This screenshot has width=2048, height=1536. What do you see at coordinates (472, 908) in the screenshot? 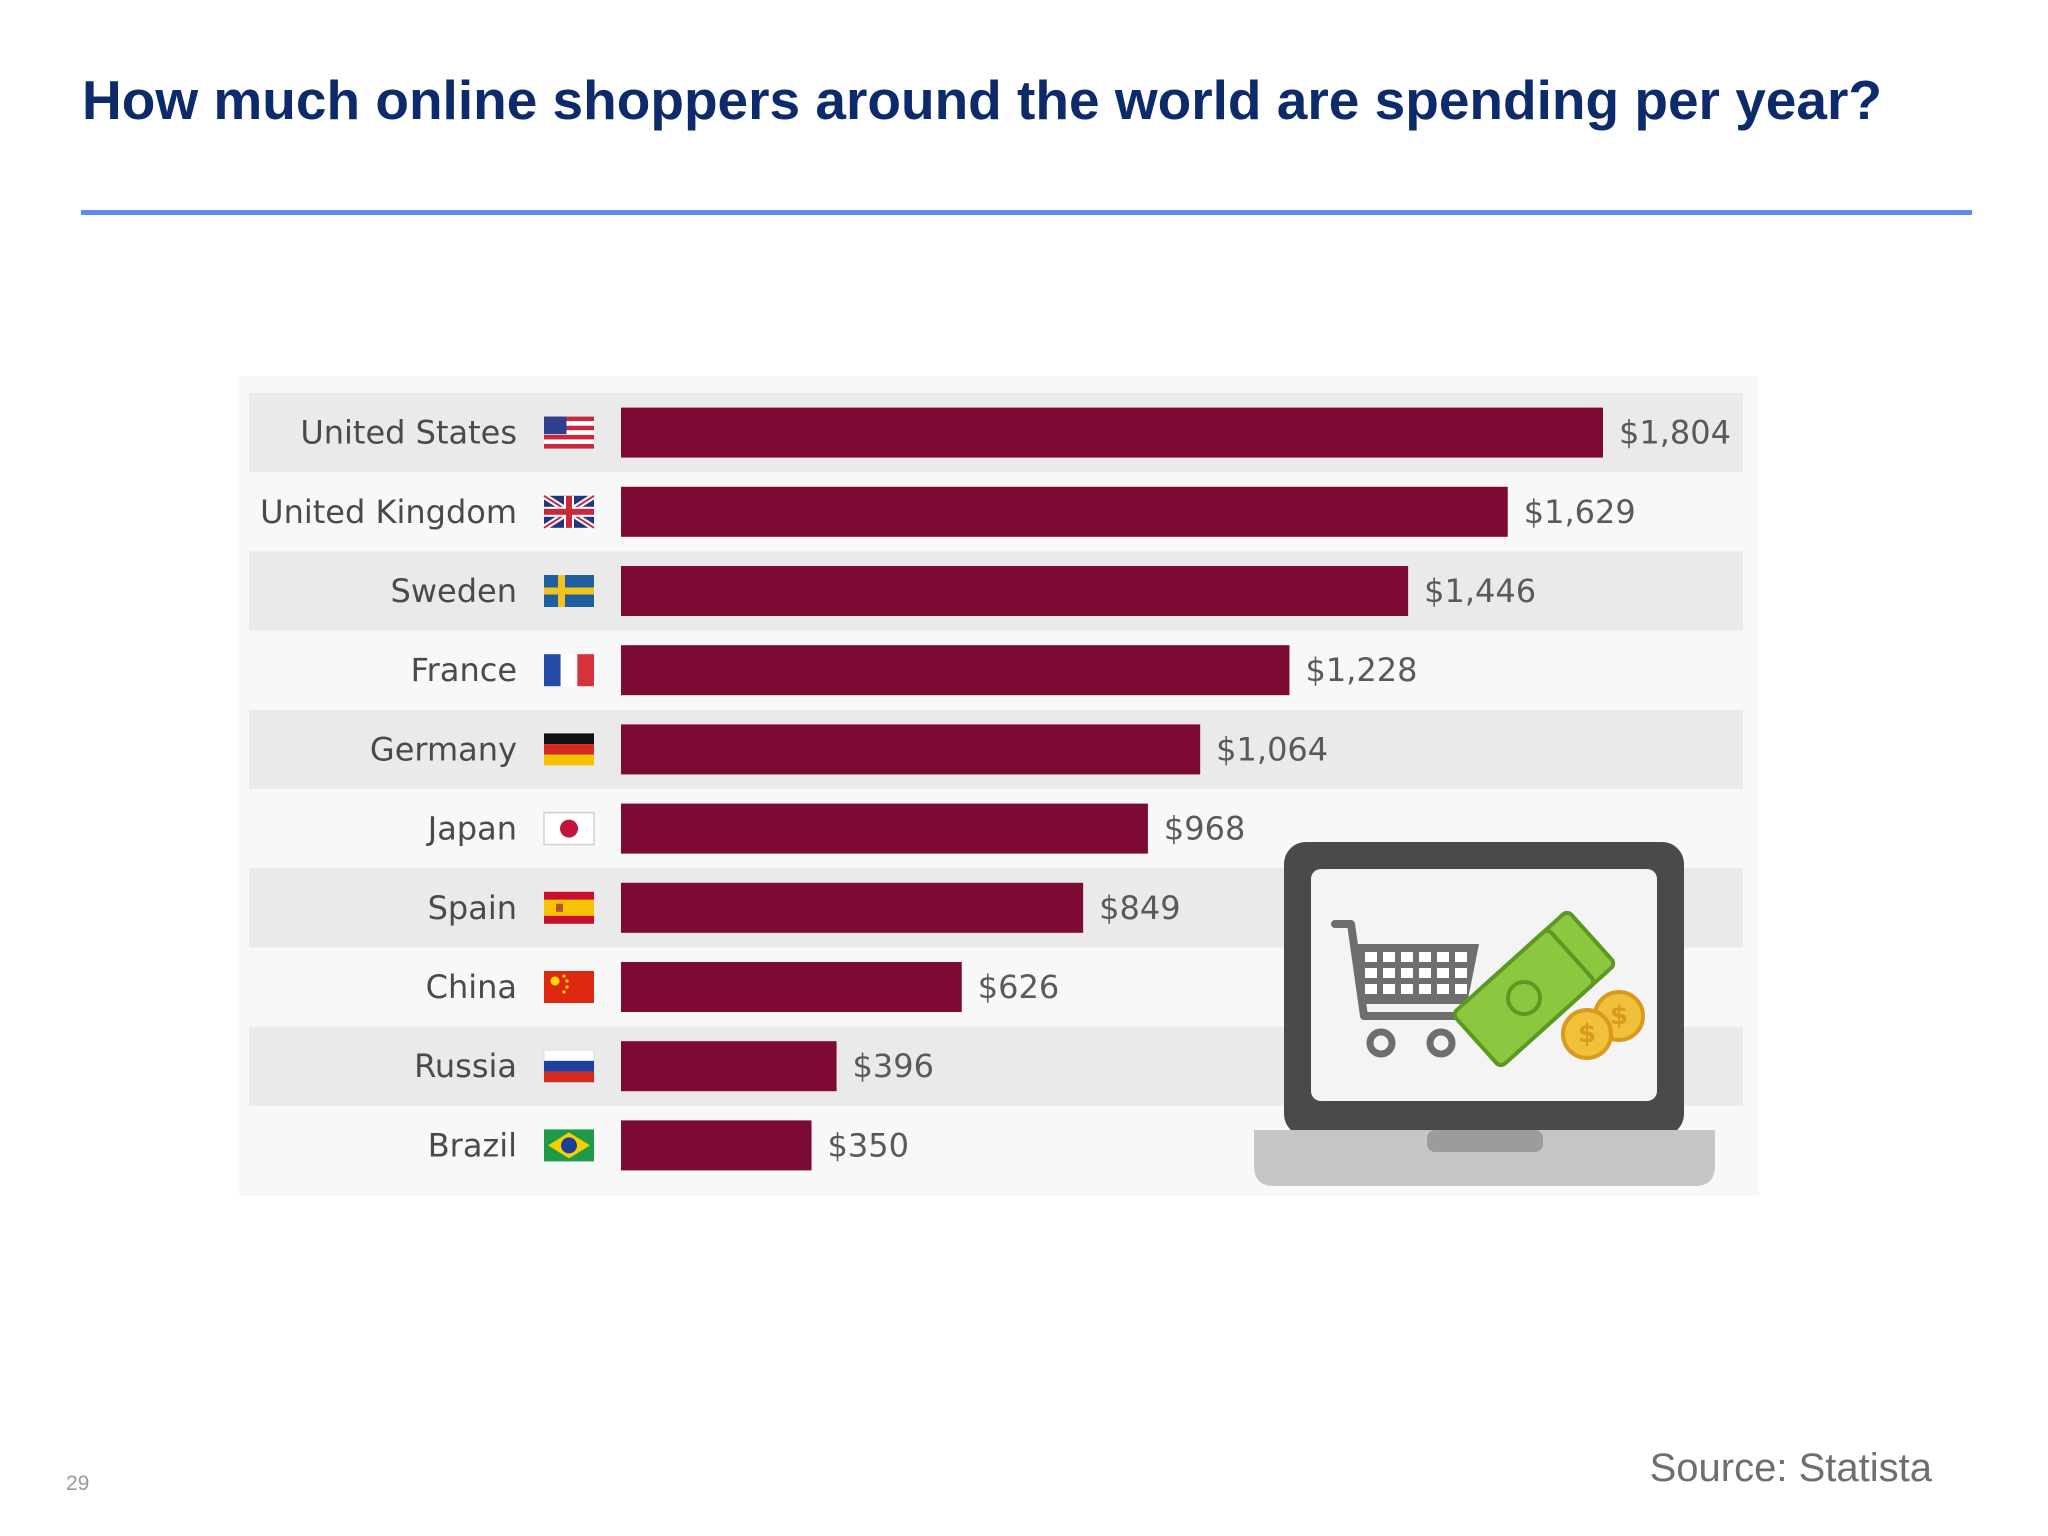
I see `category-label-spain: Spain` at bounding box center [472, 908].